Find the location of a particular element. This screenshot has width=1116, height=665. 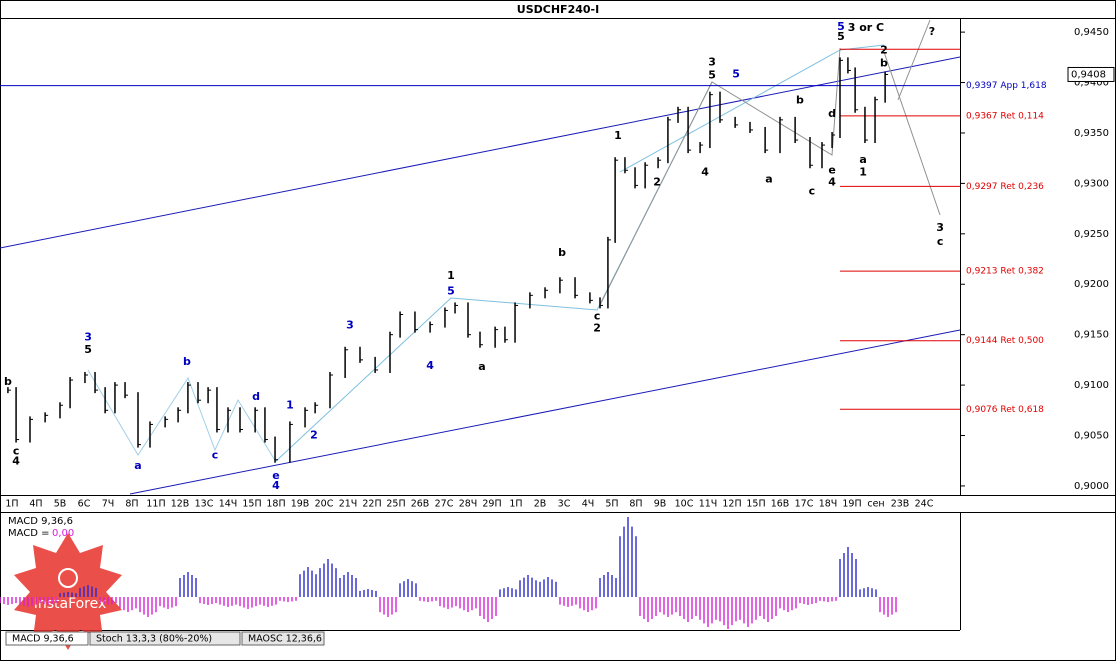

x-tick-label: 7Ч is located at coordinates (108, 504).